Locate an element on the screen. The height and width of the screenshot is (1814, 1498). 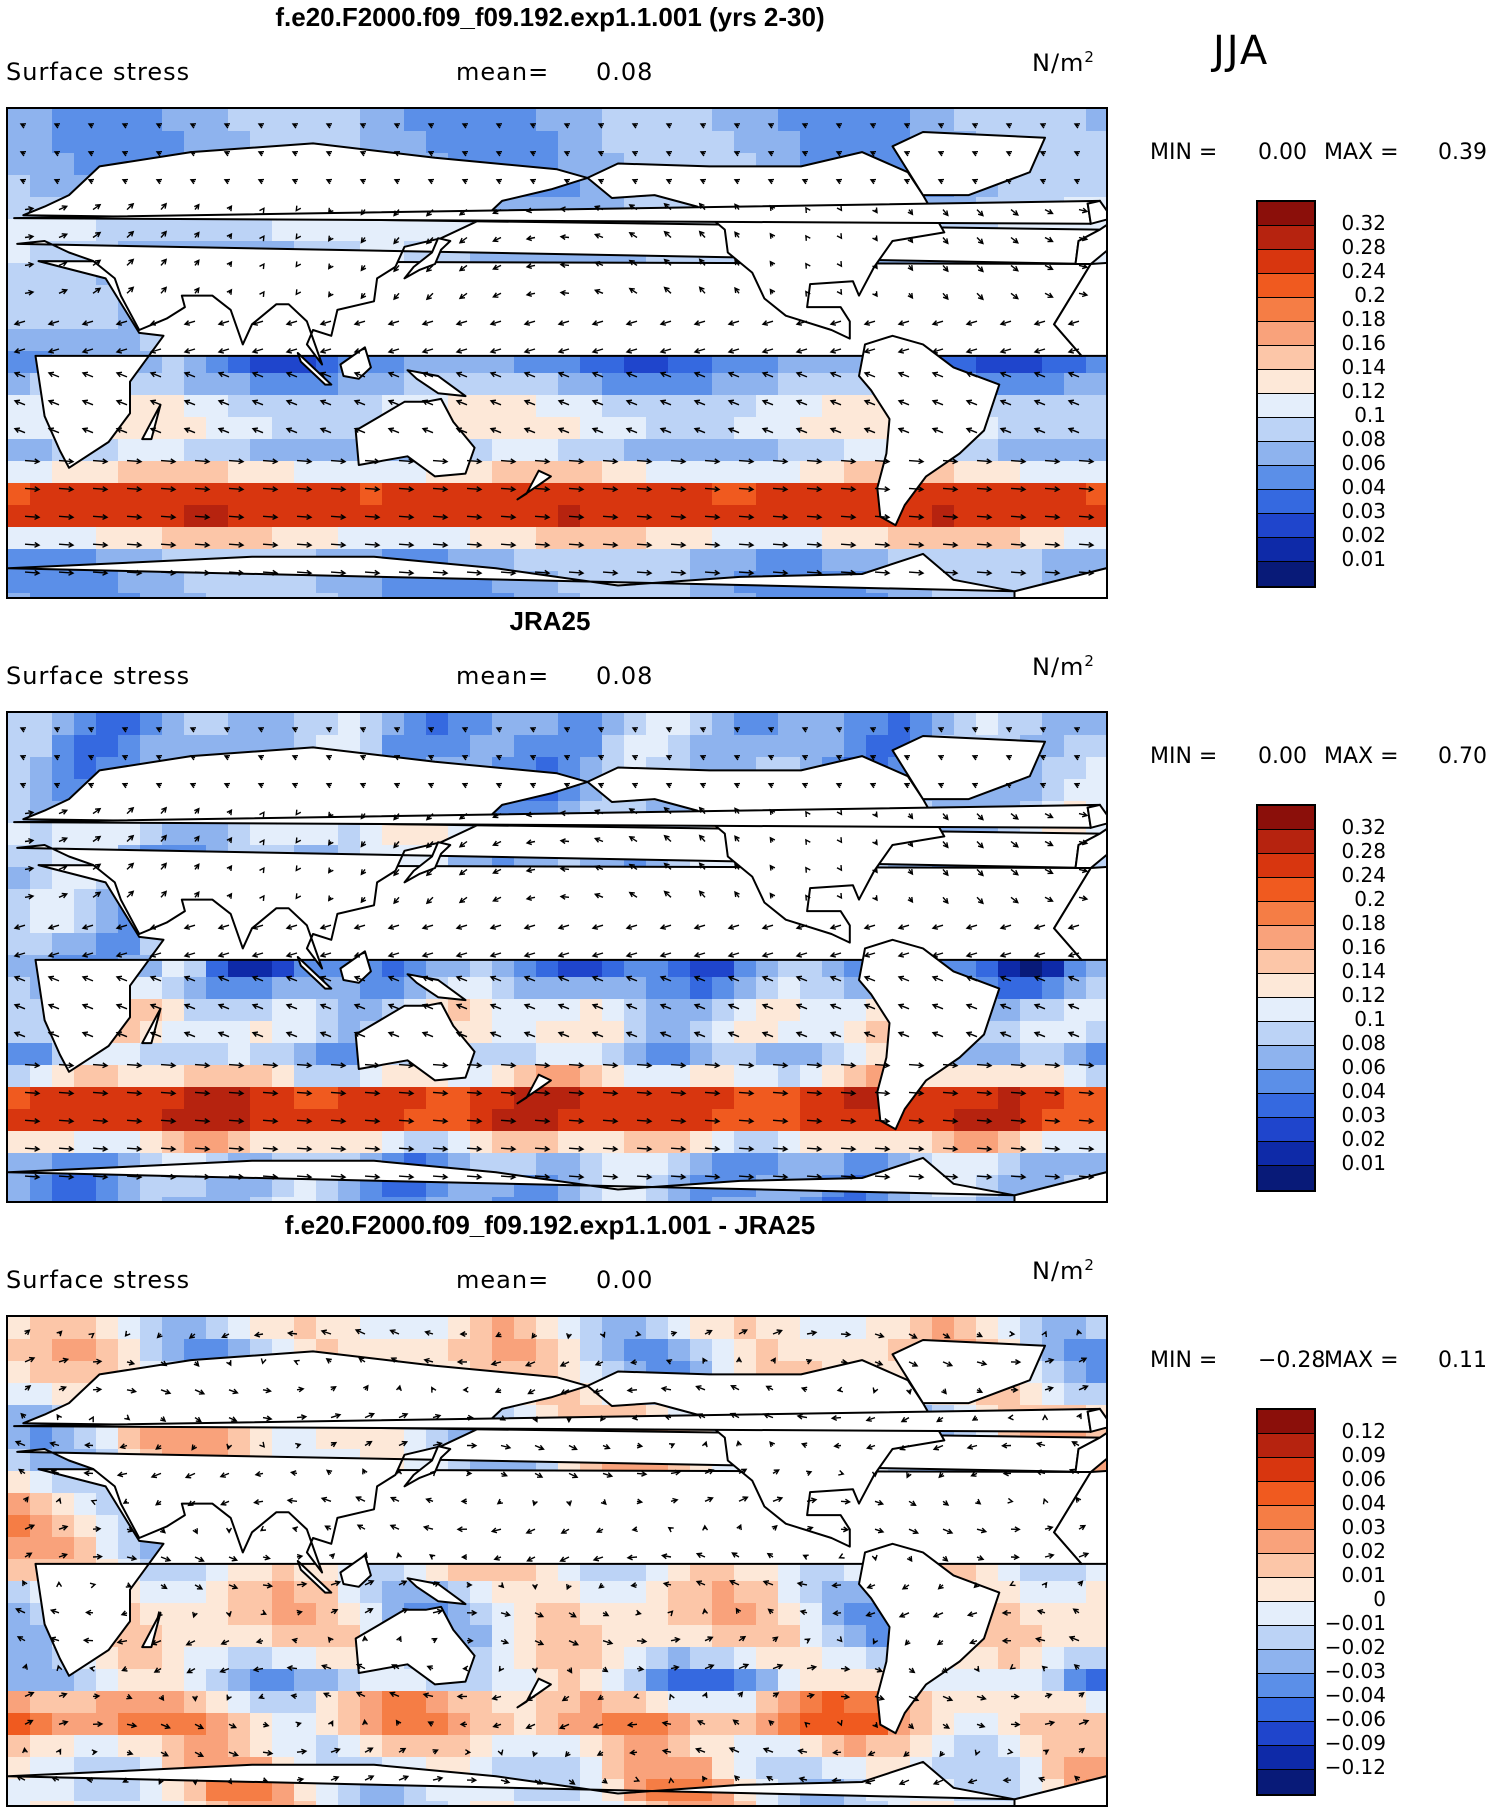
legend-swatch is located at coordinates (1286, 1130).